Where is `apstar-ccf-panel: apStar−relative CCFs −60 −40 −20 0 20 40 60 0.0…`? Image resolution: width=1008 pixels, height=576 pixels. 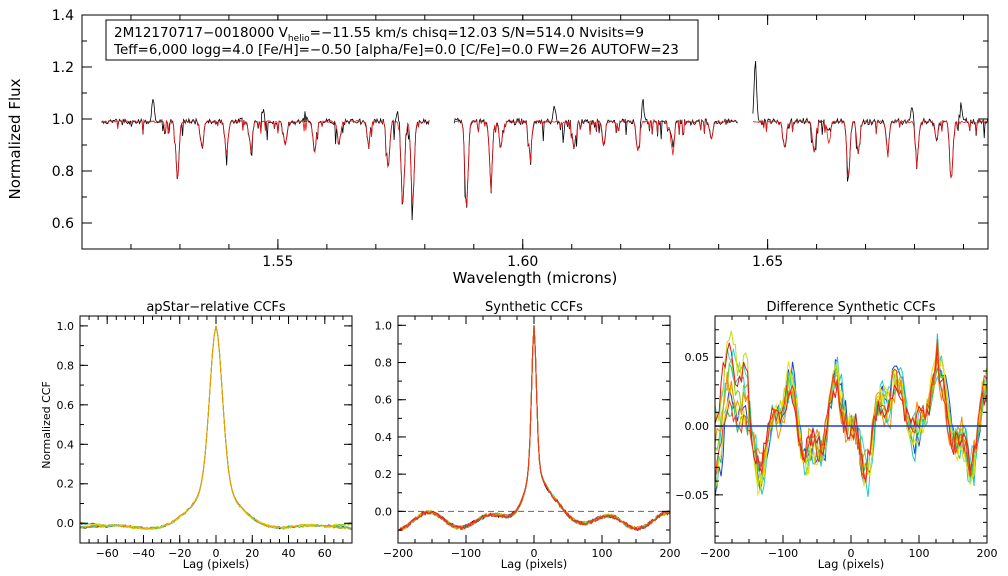
apstar-ccf-panel: apStar−relative CCFs −60 −40 −20 0 20 40 60 0.0… is located at coordinates (196, 435).